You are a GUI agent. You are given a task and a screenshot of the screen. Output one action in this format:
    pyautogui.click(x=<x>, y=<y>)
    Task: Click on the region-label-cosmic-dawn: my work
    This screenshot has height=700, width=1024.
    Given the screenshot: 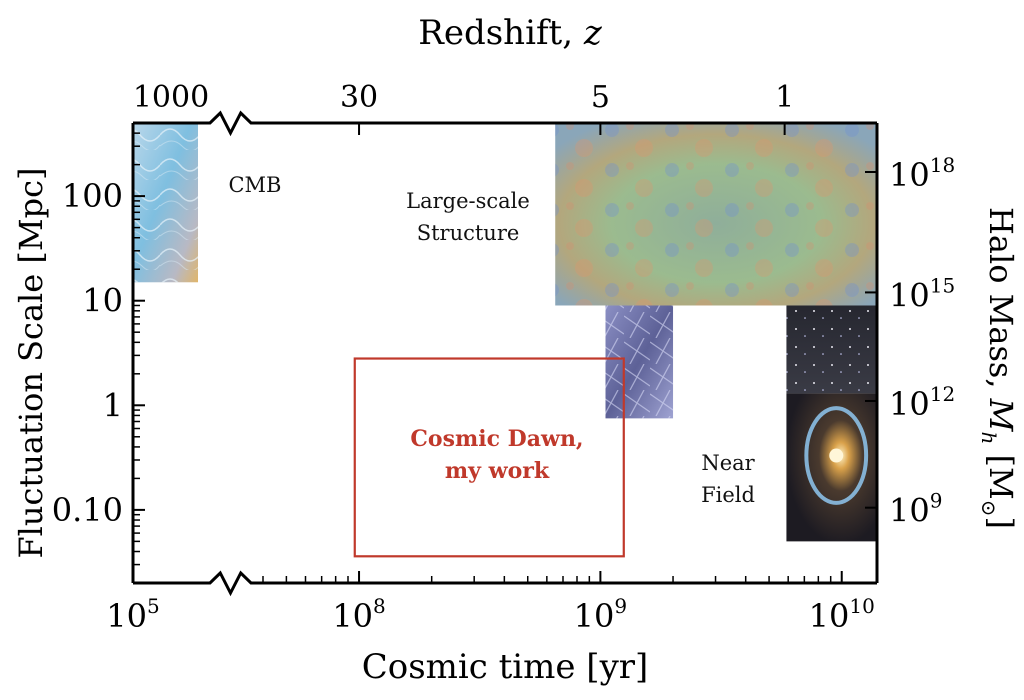 What is the action you would take?
    pyautogui.click(x=497, y=471)
    